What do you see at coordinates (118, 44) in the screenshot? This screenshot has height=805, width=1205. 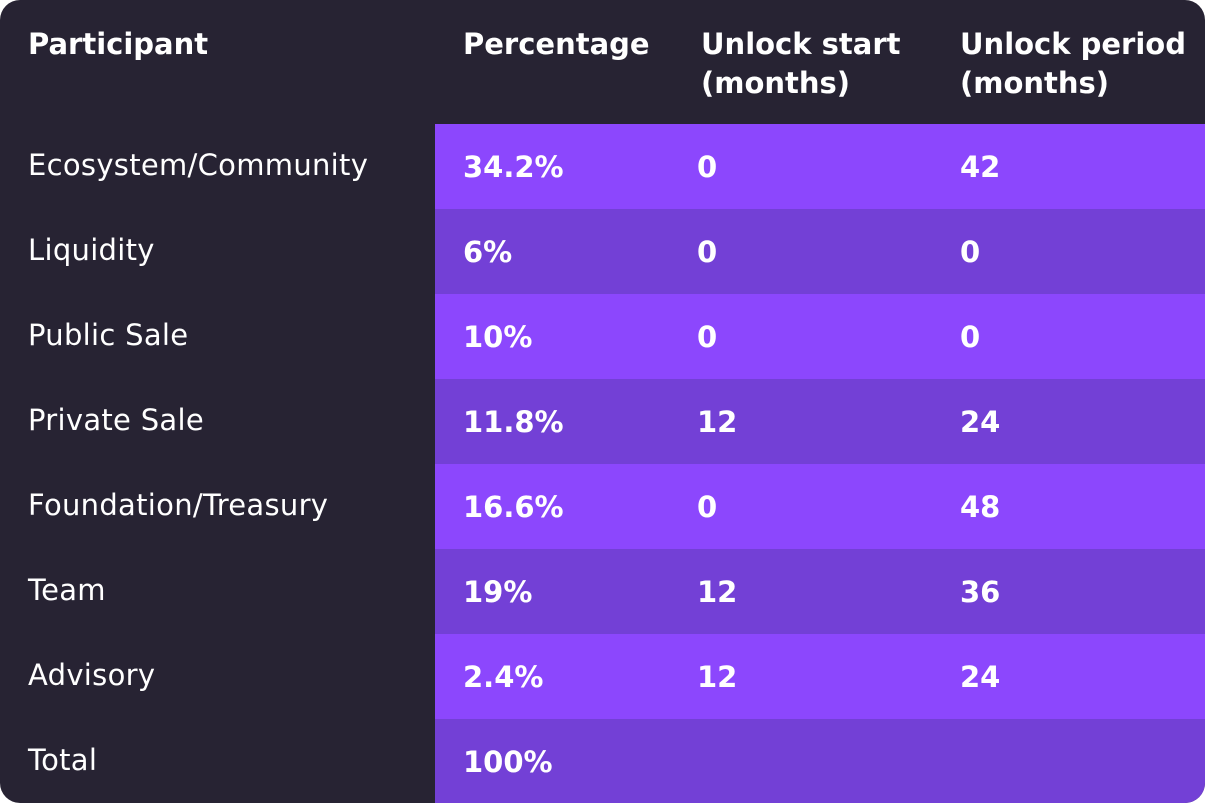 I see `header-participant: Participant` at bounding box center [118, 44].